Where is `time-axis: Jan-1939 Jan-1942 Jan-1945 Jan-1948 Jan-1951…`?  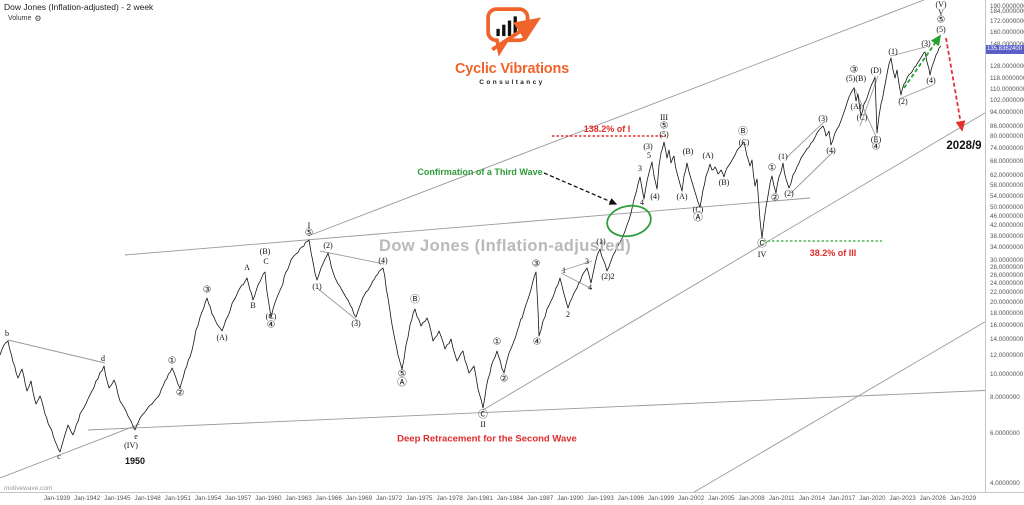
time-axis: Jan-1939 Jan-1942 Jan-1945 Jan-1948 Jan-1951… is located at coordinates (512, 498).